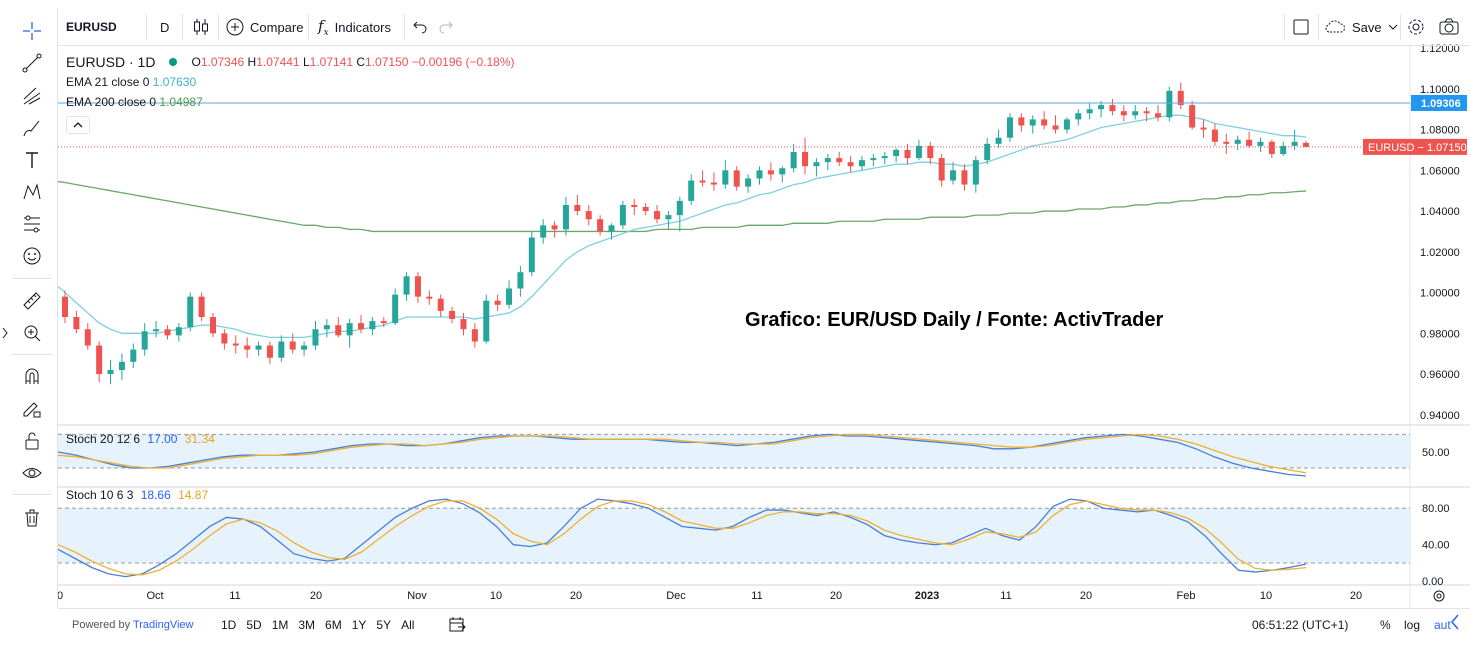 Image resolution: width=1470 pixels, height=648 pixels. I want to click on chevron-left-icon, so click(1455, 622).